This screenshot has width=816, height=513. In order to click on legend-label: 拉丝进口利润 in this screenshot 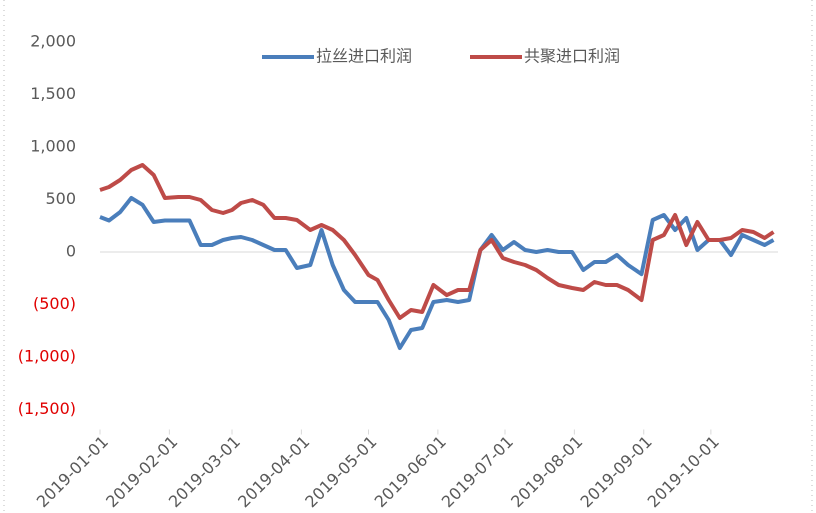, I will do `click(364, 56)`.